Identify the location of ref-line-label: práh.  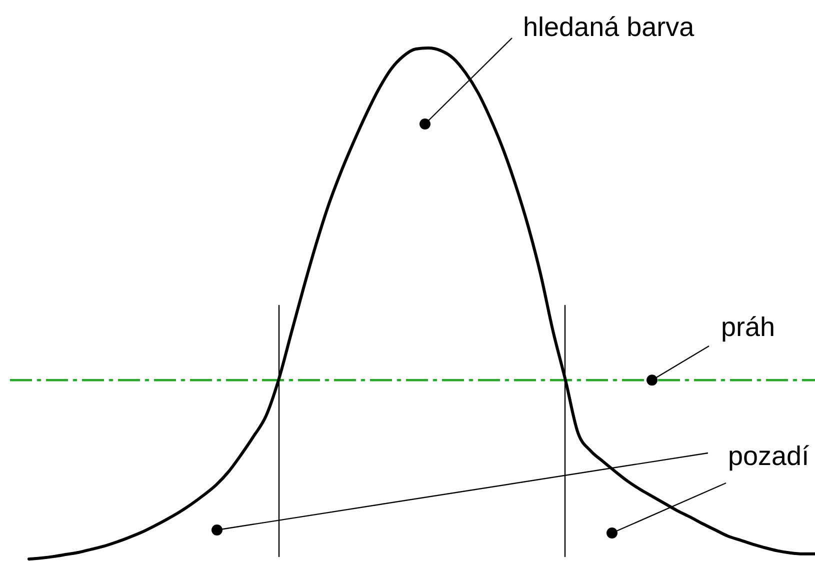
(748, 327).